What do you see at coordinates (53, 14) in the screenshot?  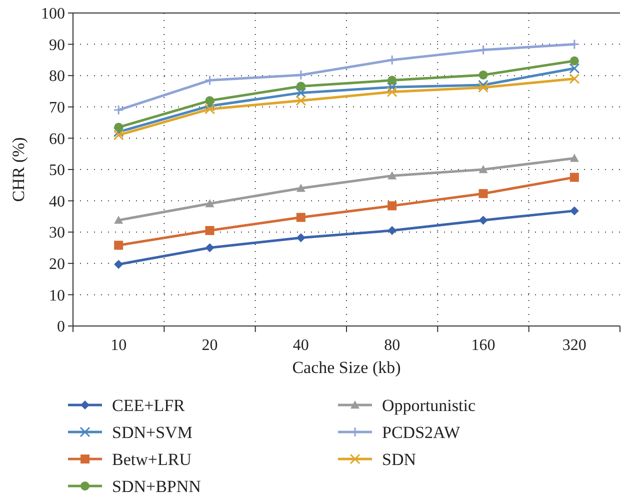 I see `y-tick-label: 100` at bounding box center [53, 14].